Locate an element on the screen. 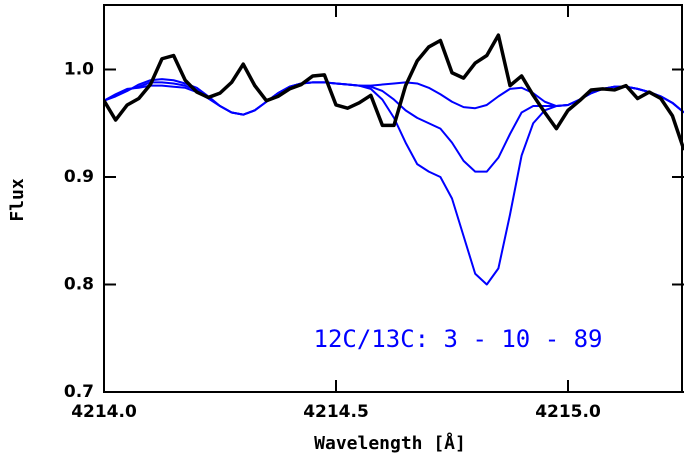  x-axis-label: Wavelength [Å] is located at coordinates (390, 442).